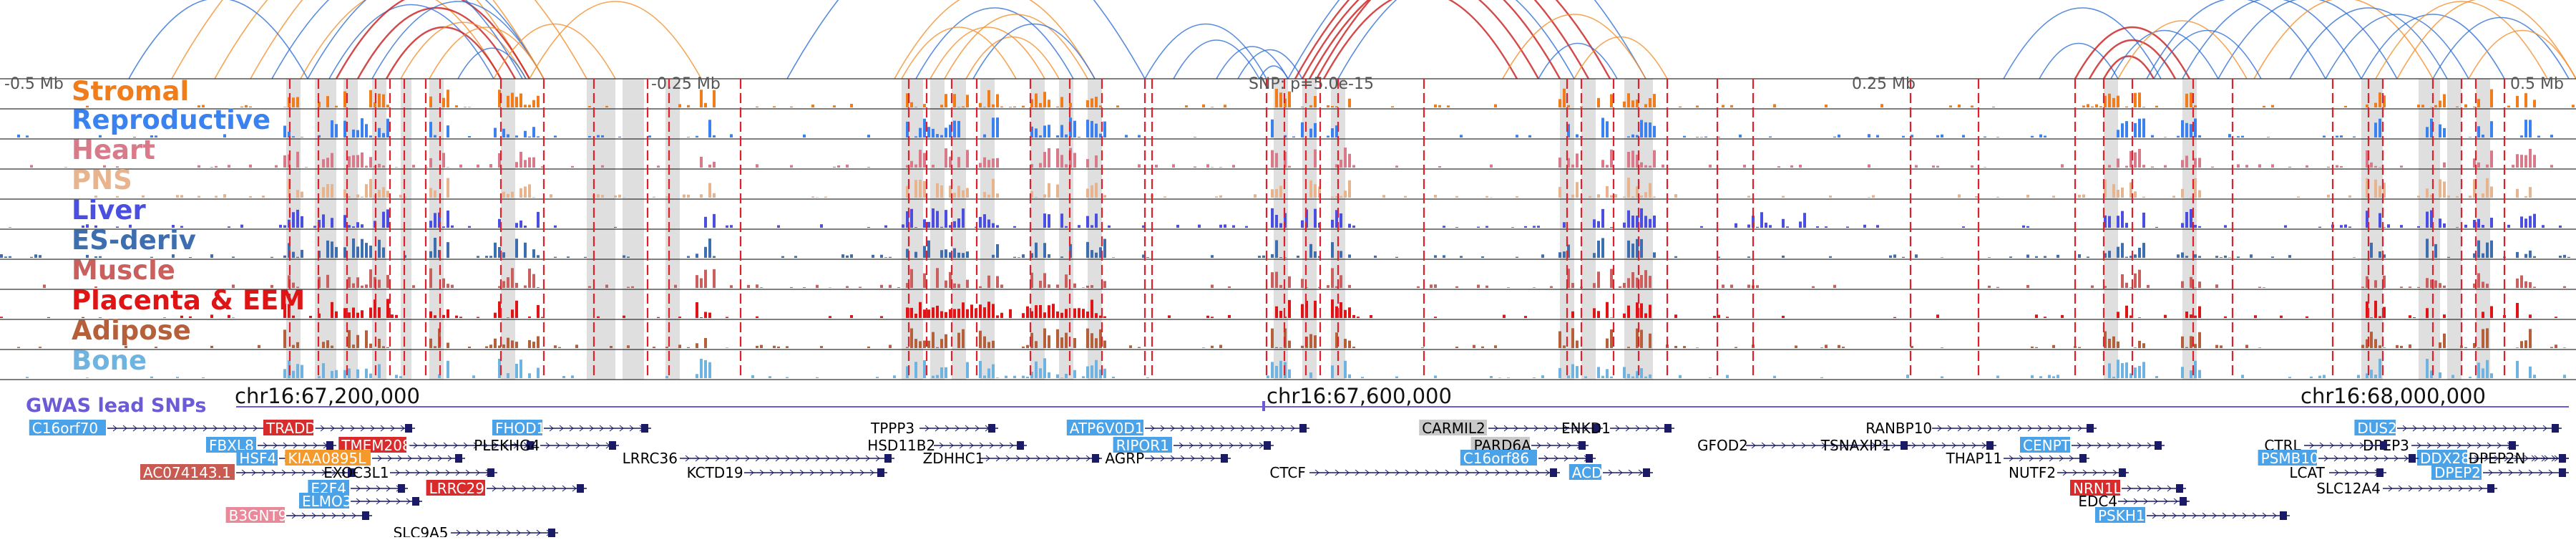 This screenshot has height=540, width=2576. I want to click on track-label-stromal: Stromal, so click(130, 91).